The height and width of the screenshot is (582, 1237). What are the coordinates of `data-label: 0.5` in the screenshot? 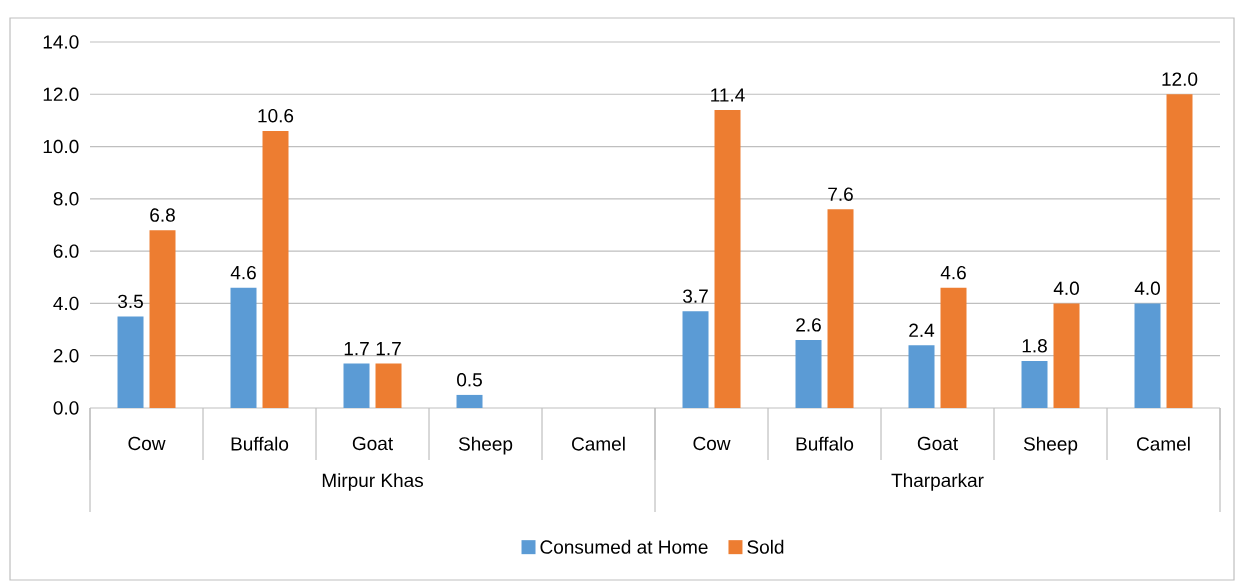 It's located at (469, 380).